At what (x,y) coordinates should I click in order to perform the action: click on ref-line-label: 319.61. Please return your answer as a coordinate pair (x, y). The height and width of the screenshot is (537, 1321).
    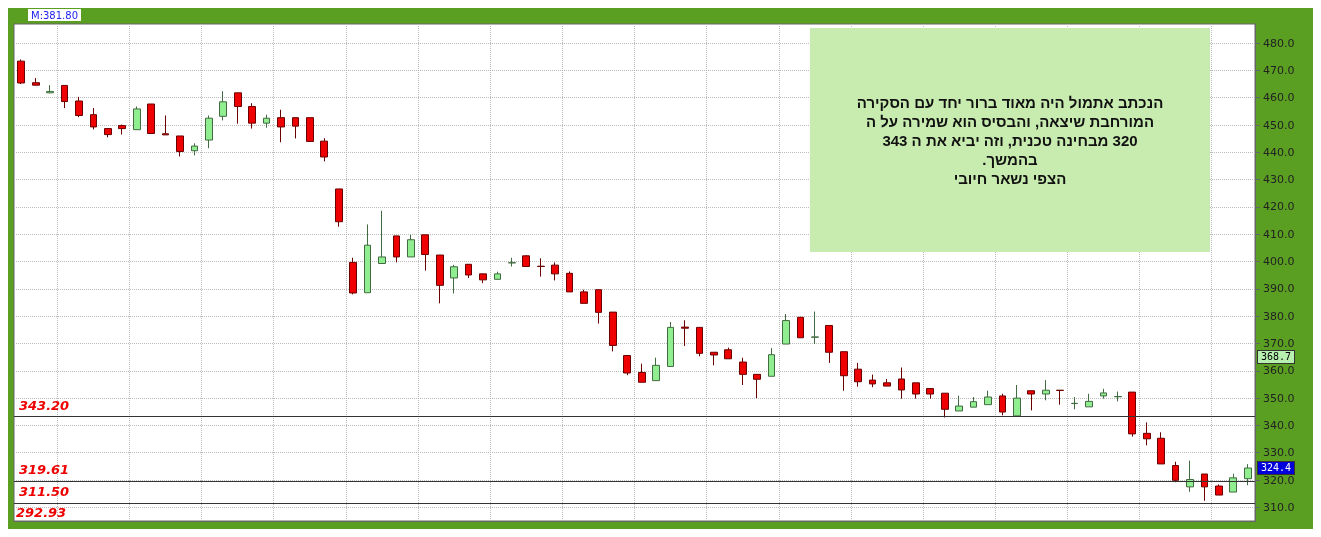
    Looking at the image, I should click on (44, 470).